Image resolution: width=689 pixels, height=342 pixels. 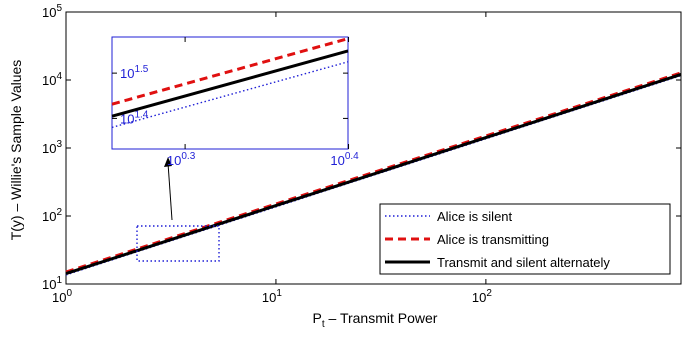 What do you see at coordinates (52, 147) in the screenshot?
I see `main-y-tick-label-2: 10³` at bounding box center [52, 147].